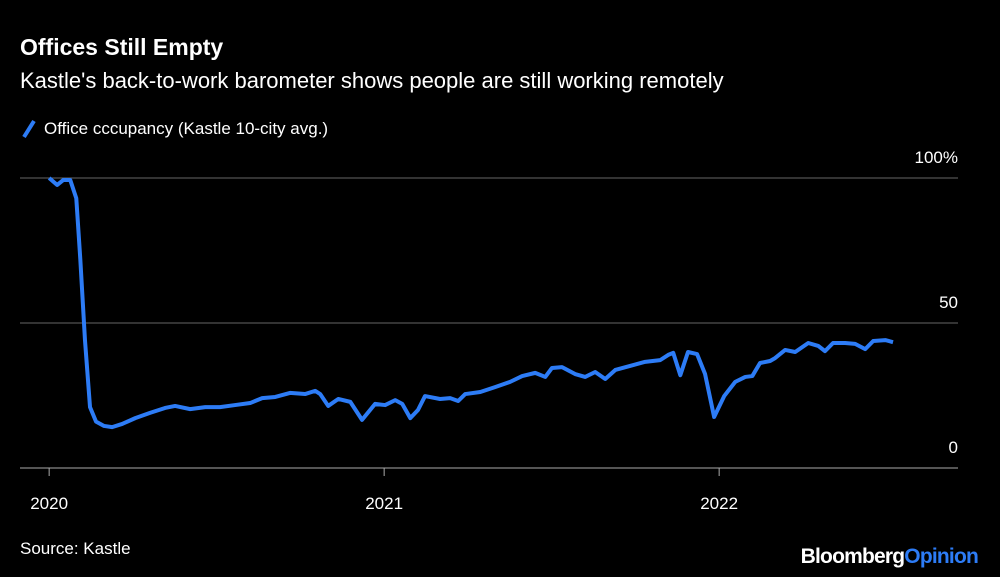 The height and width of the screenshot is (577, 1000). What do you see at coordinates (121, 47) in the screenshot?
I see `chart-title: Offices Still Empty` at bounding box center [121, 47].